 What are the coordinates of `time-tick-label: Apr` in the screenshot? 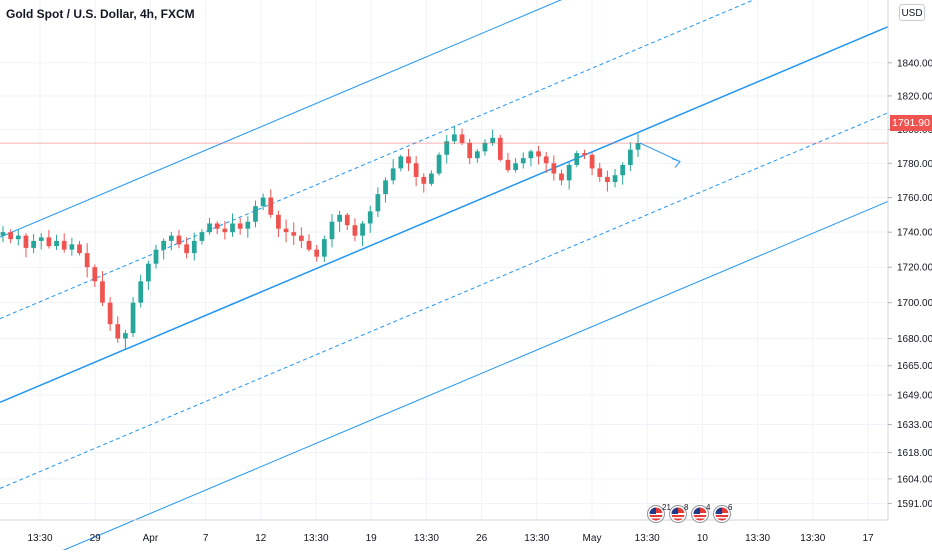 It's located at (151, 538).